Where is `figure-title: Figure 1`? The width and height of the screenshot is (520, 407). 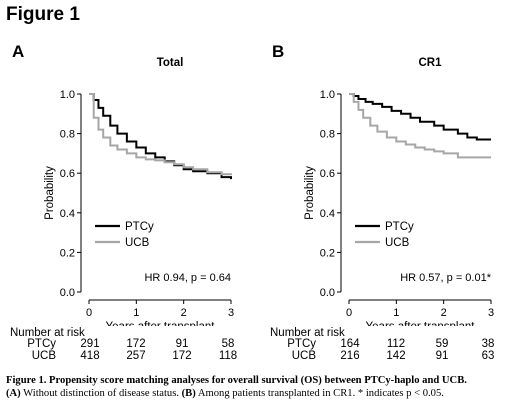 figure-title: Figure 1 is located at coordinates (43, 14).